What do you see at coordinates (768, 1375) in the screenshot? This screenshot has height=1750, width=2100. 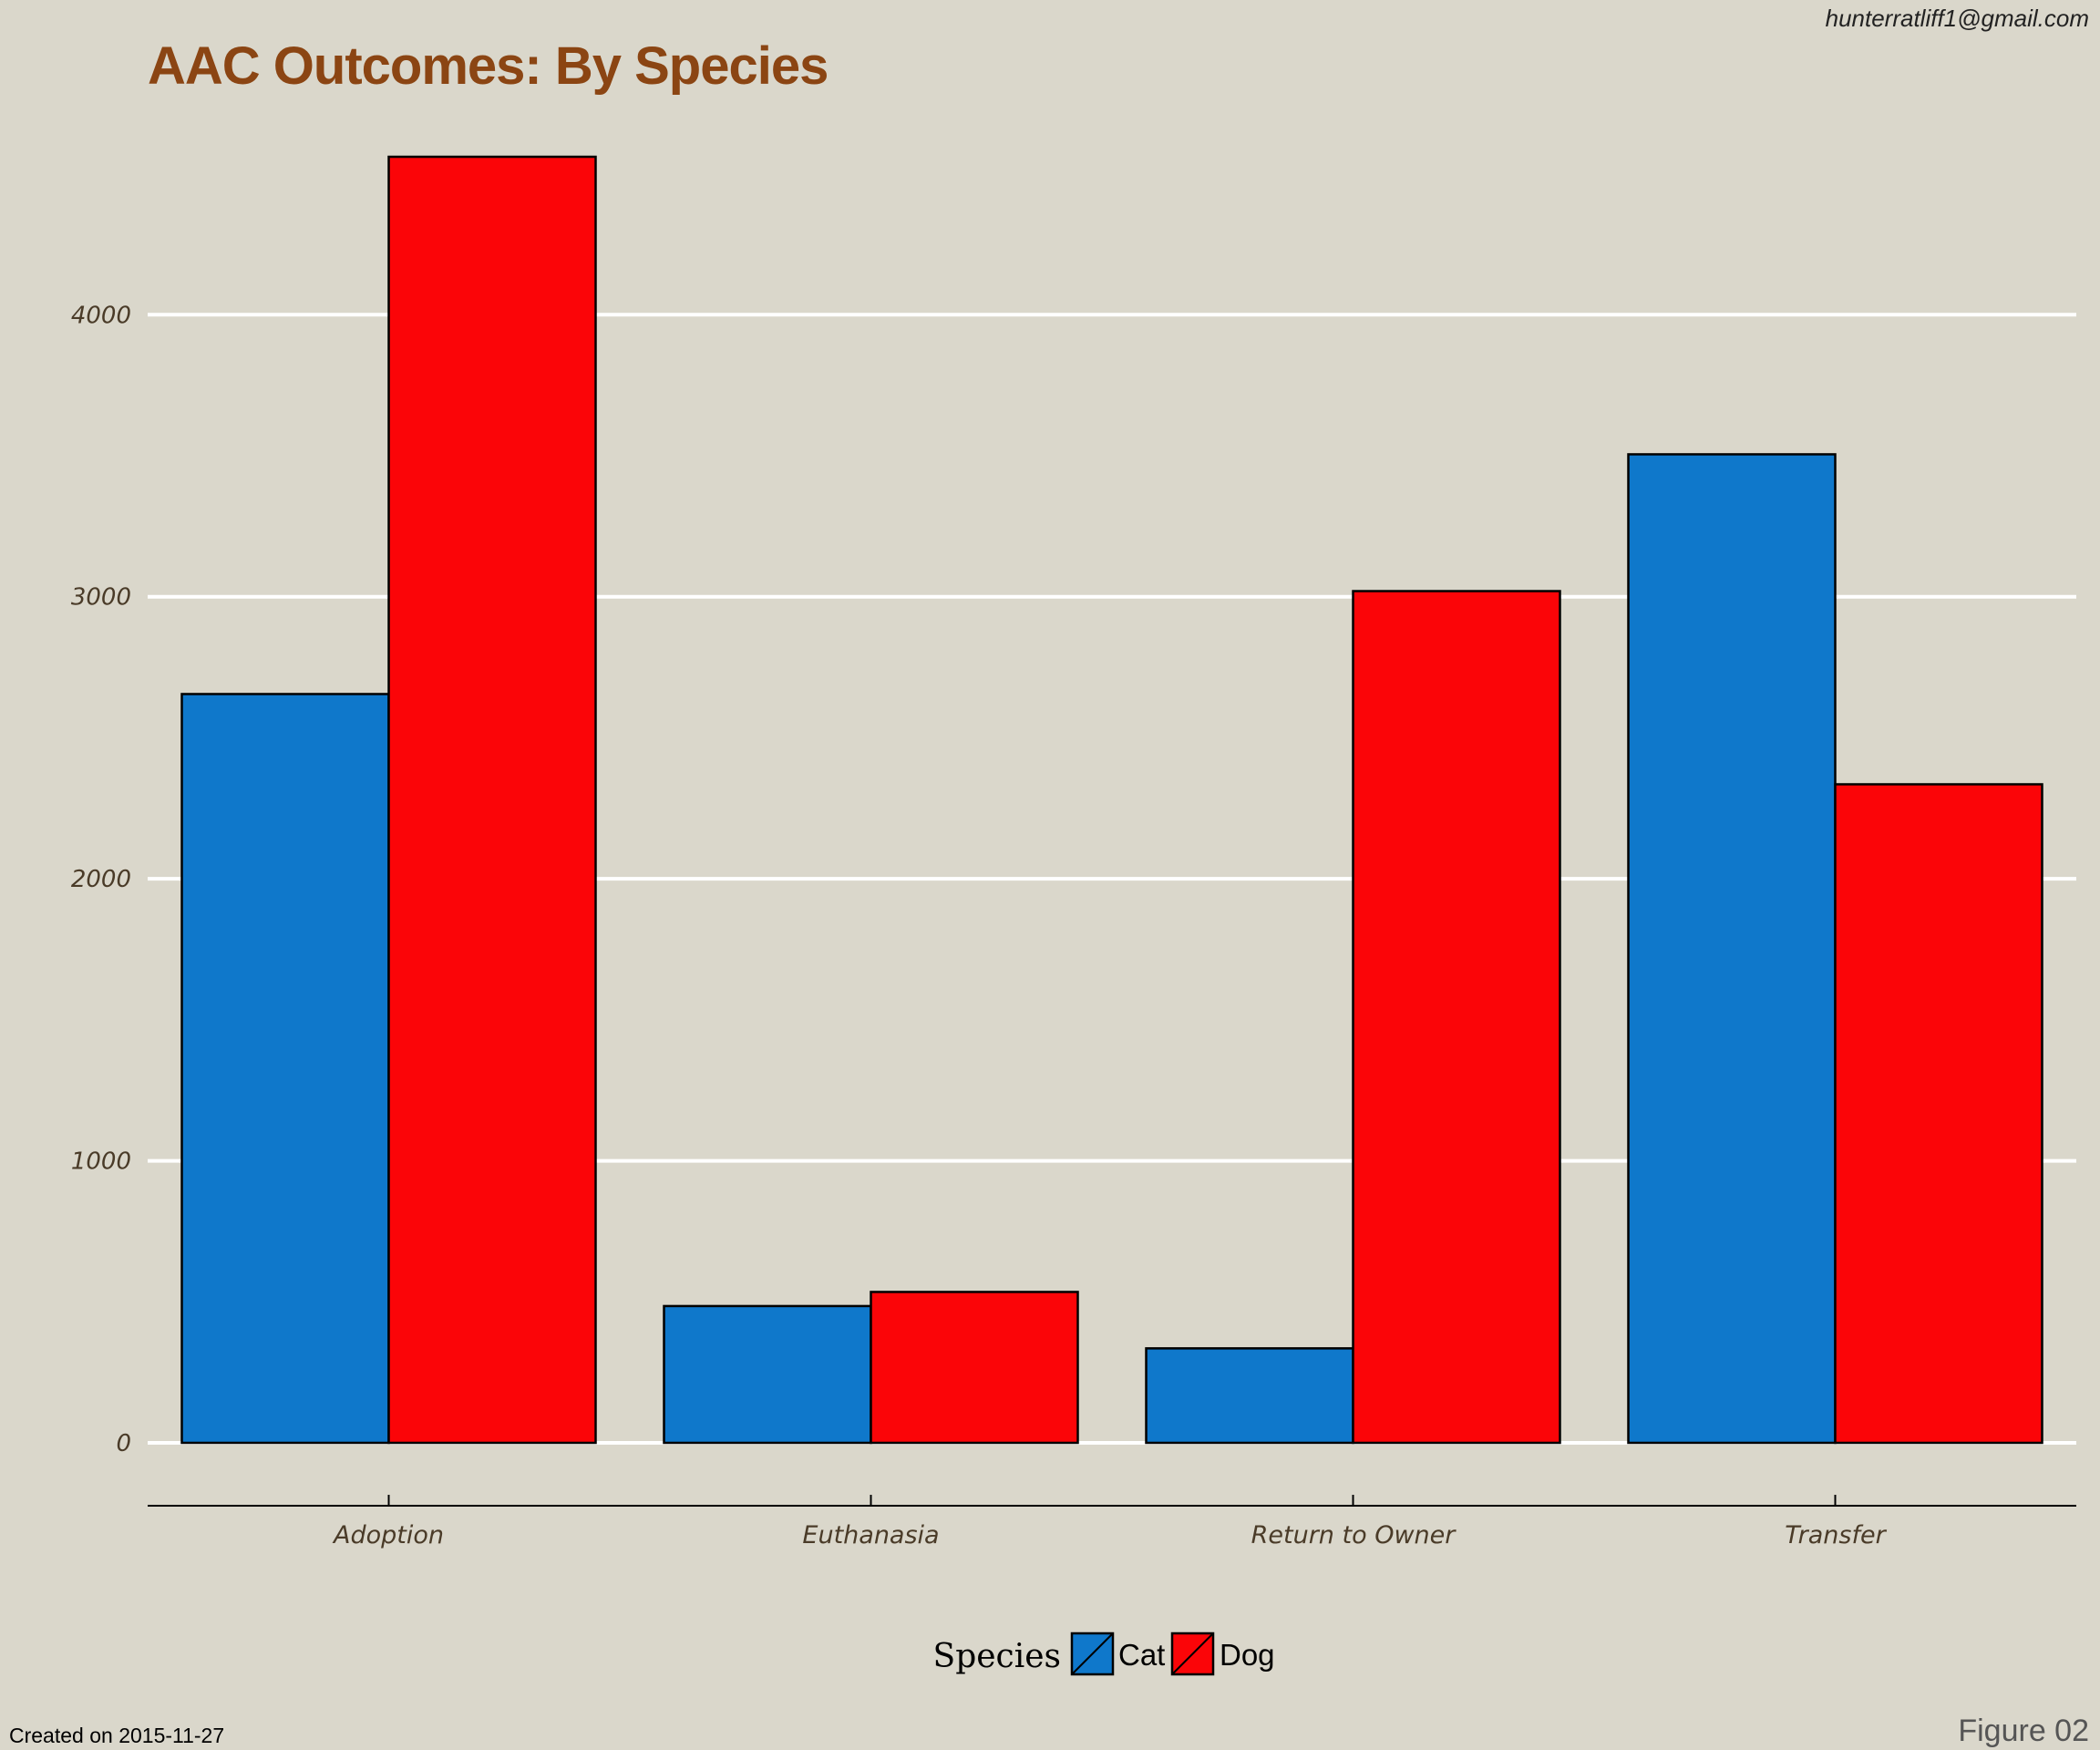 I see `bar-cat-euthanasia` at bounding box center [768, 1375].